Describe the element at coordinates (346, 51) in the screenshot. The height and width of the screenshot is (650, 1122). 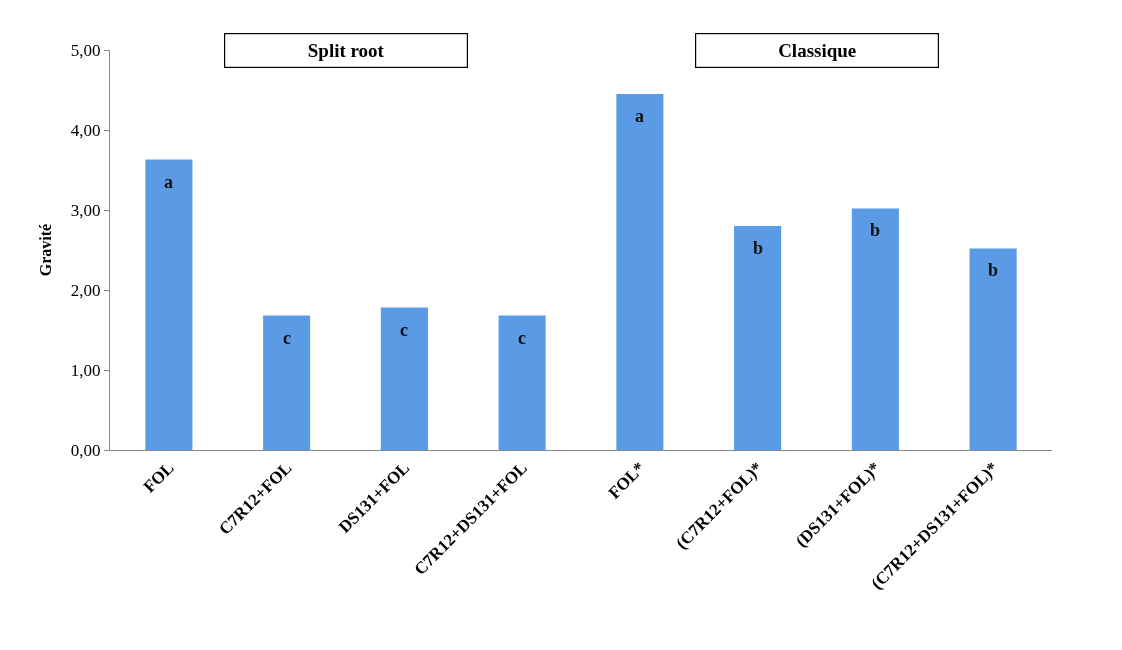
I see `annotation: Split root` at that location.